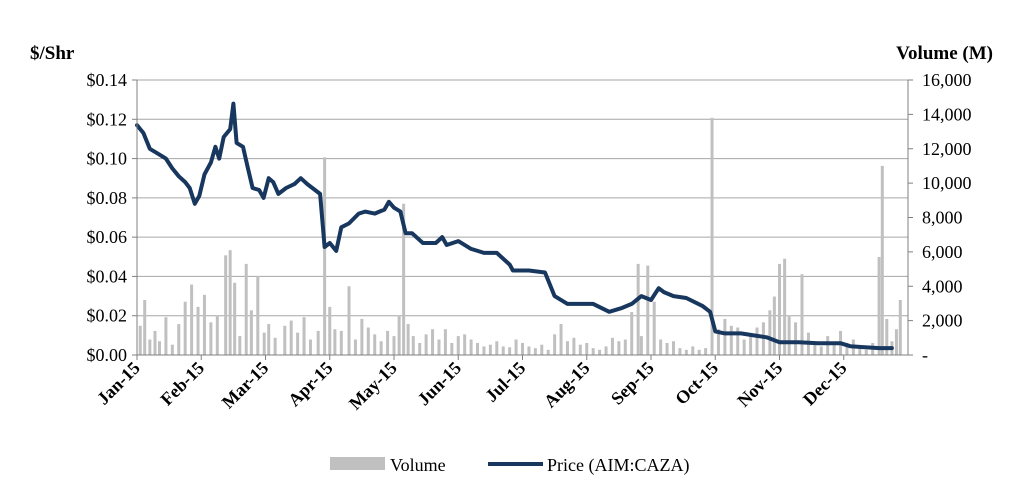 The image size is (1022, 490). I want to click on right-tick-label: 16,000, so click(947, 80).